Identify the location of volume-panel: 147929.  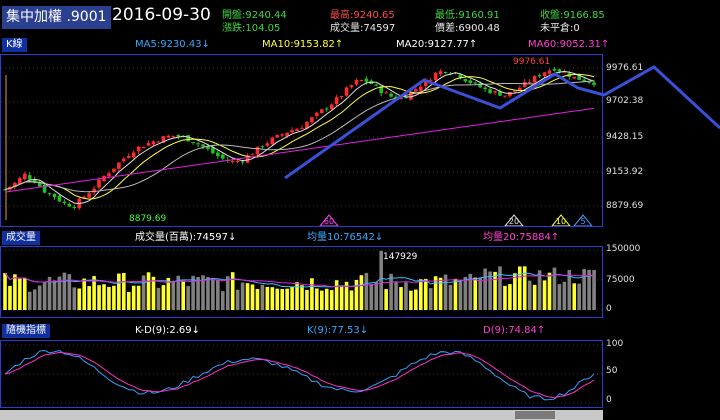
(301, 282).